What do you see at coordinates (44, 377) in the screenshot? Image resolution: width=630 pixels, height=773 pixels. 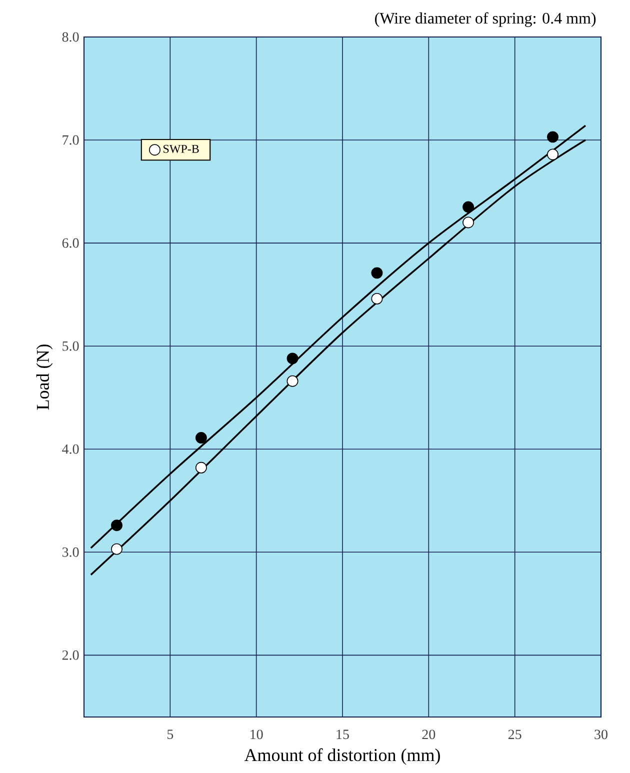 I see `y-axis-title: Load (N)` at bounding box center [44, 377].